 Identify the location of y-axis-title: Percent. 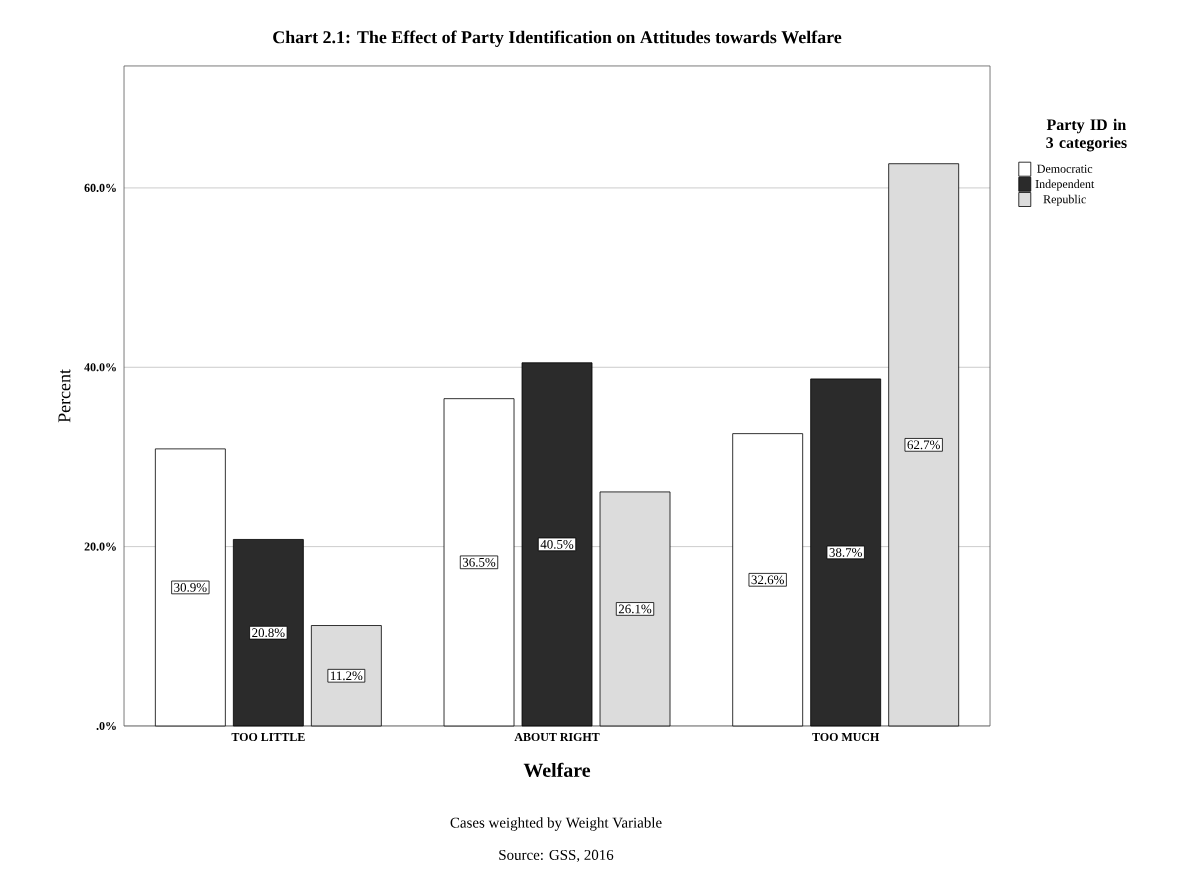
(64, 396).